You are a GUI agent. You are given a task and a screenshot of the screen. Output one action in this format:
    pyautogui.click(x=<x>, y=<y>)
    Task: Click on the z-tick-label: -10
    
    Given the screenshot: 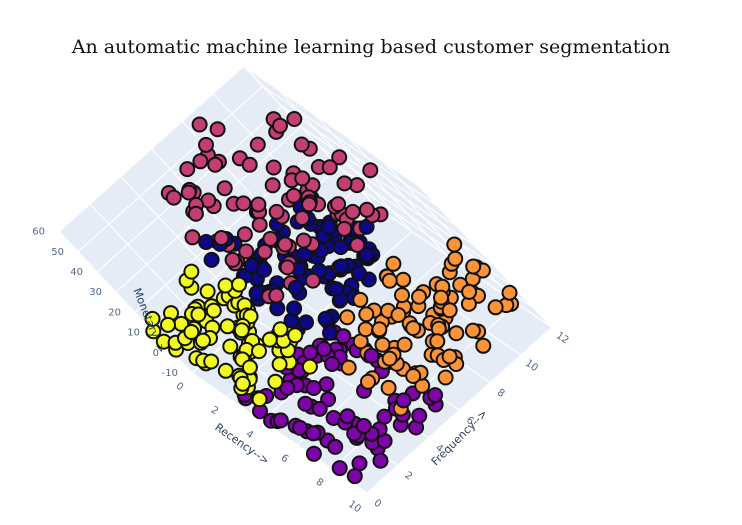 What is the action you would take?
    pyautogui.click(x=170, y=373)
    